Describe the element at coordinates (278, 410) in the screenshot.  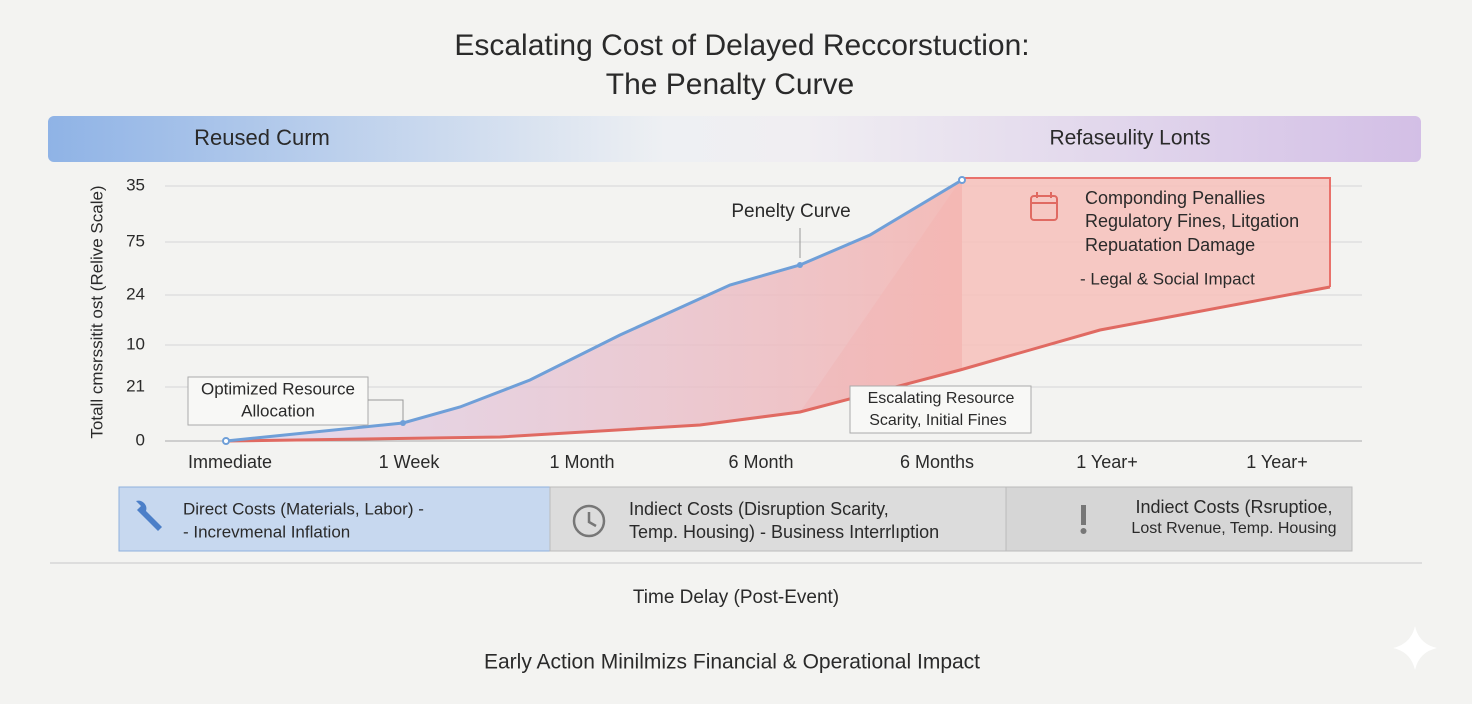
I see `annotation: Allocation` at that location.